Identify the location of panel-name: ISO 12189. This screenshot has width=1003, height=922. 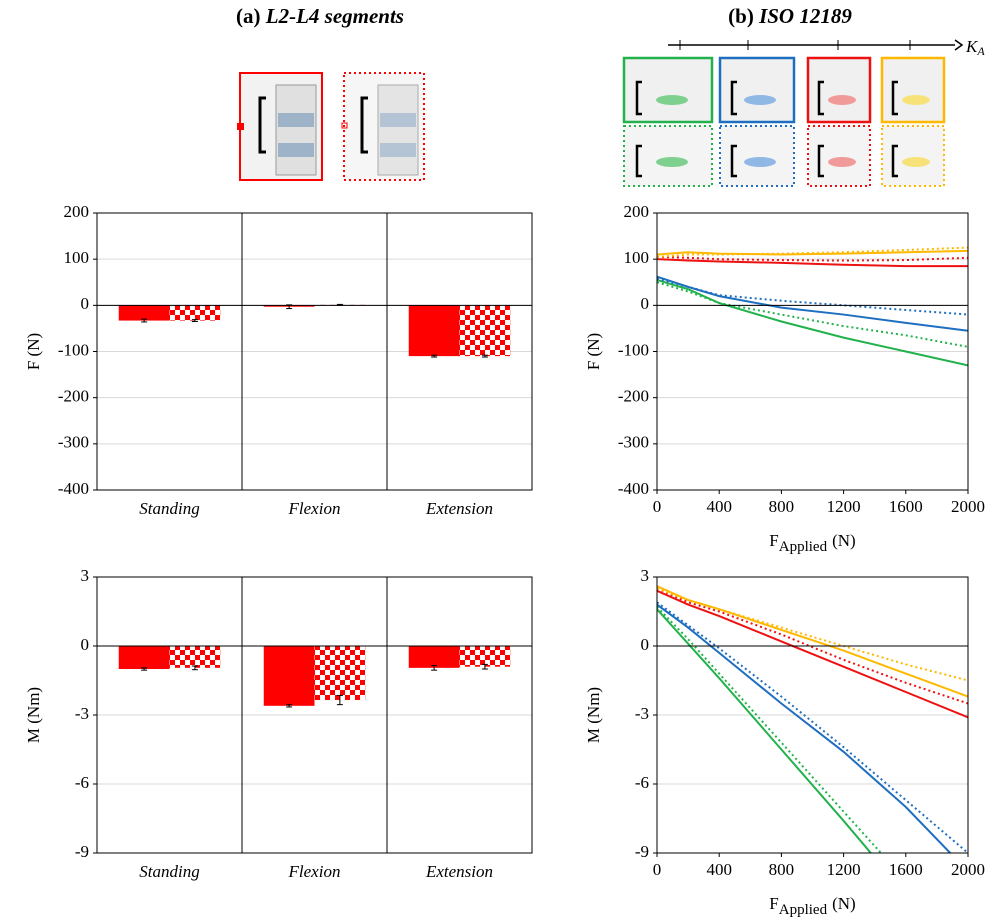
(805, 16).